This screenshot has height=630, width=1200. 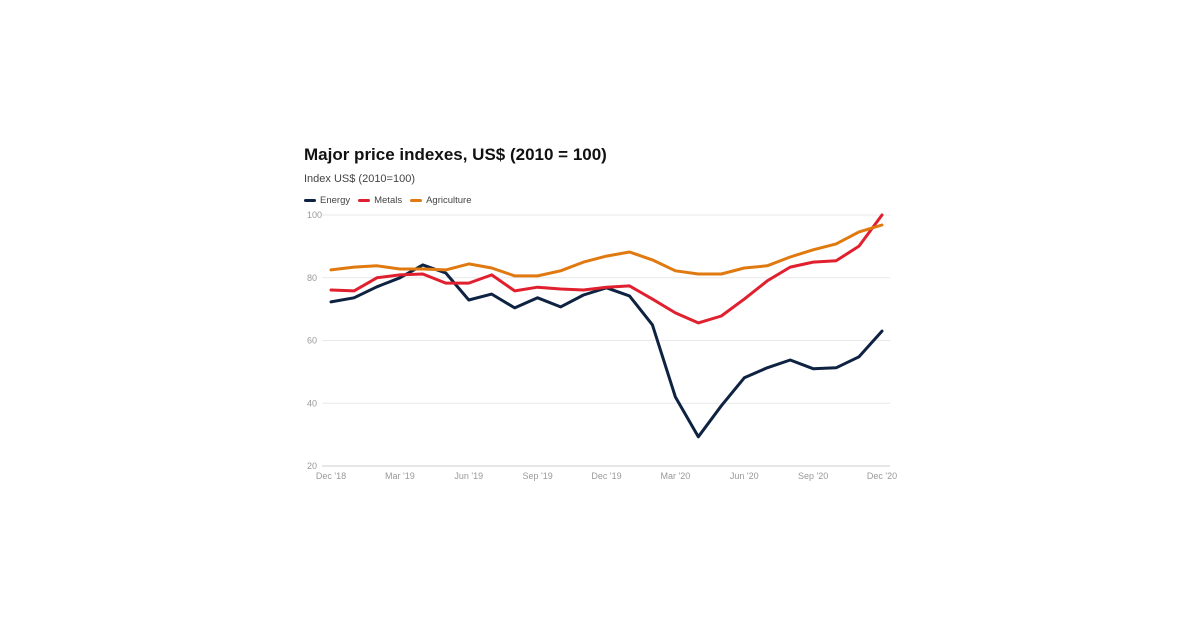 I want to click on chart-subtitle: Index US$ (2010=100), so click(x=359, y=179).